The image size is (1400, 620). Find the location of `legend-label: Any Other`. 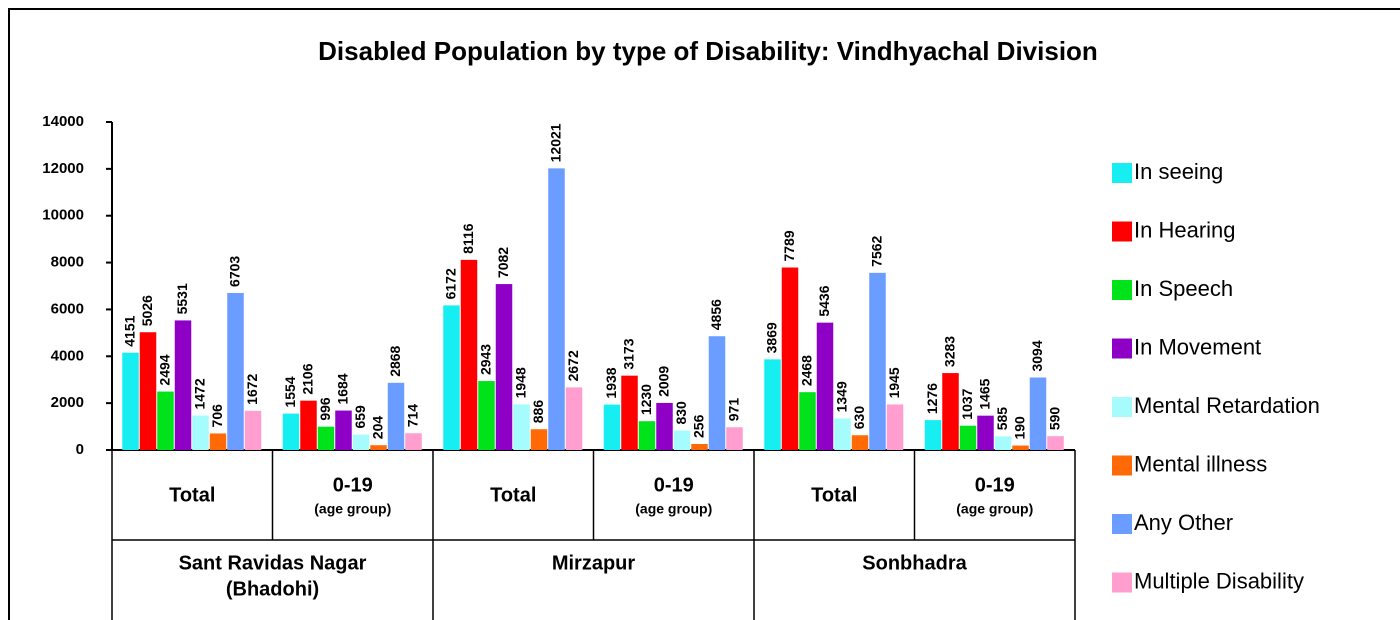

legend-label: Any Other is located at coordinates (1183, 522).